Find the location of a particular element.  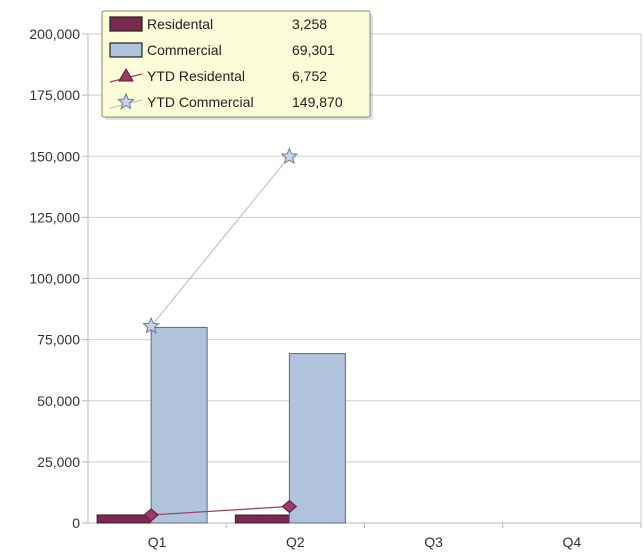

y-tick-label: 75,000 is located at coordinates (58, 340).